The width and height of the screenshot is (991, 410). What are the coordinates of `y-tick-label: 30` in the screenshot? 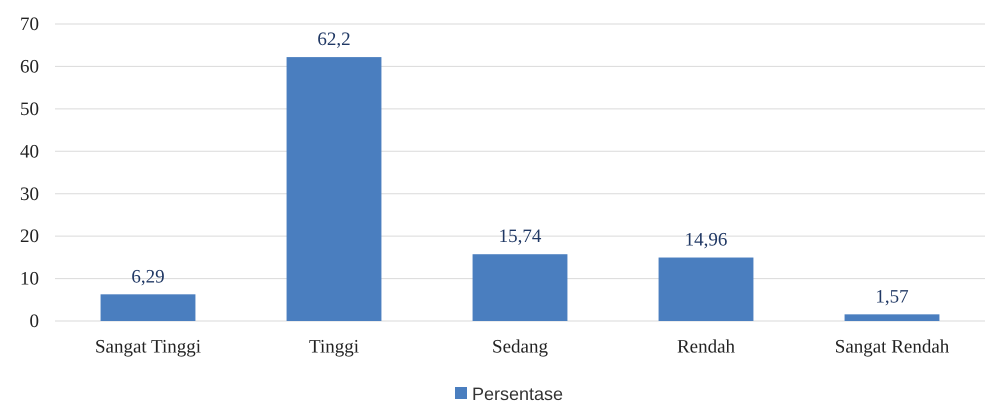 It's located at (29, 194).